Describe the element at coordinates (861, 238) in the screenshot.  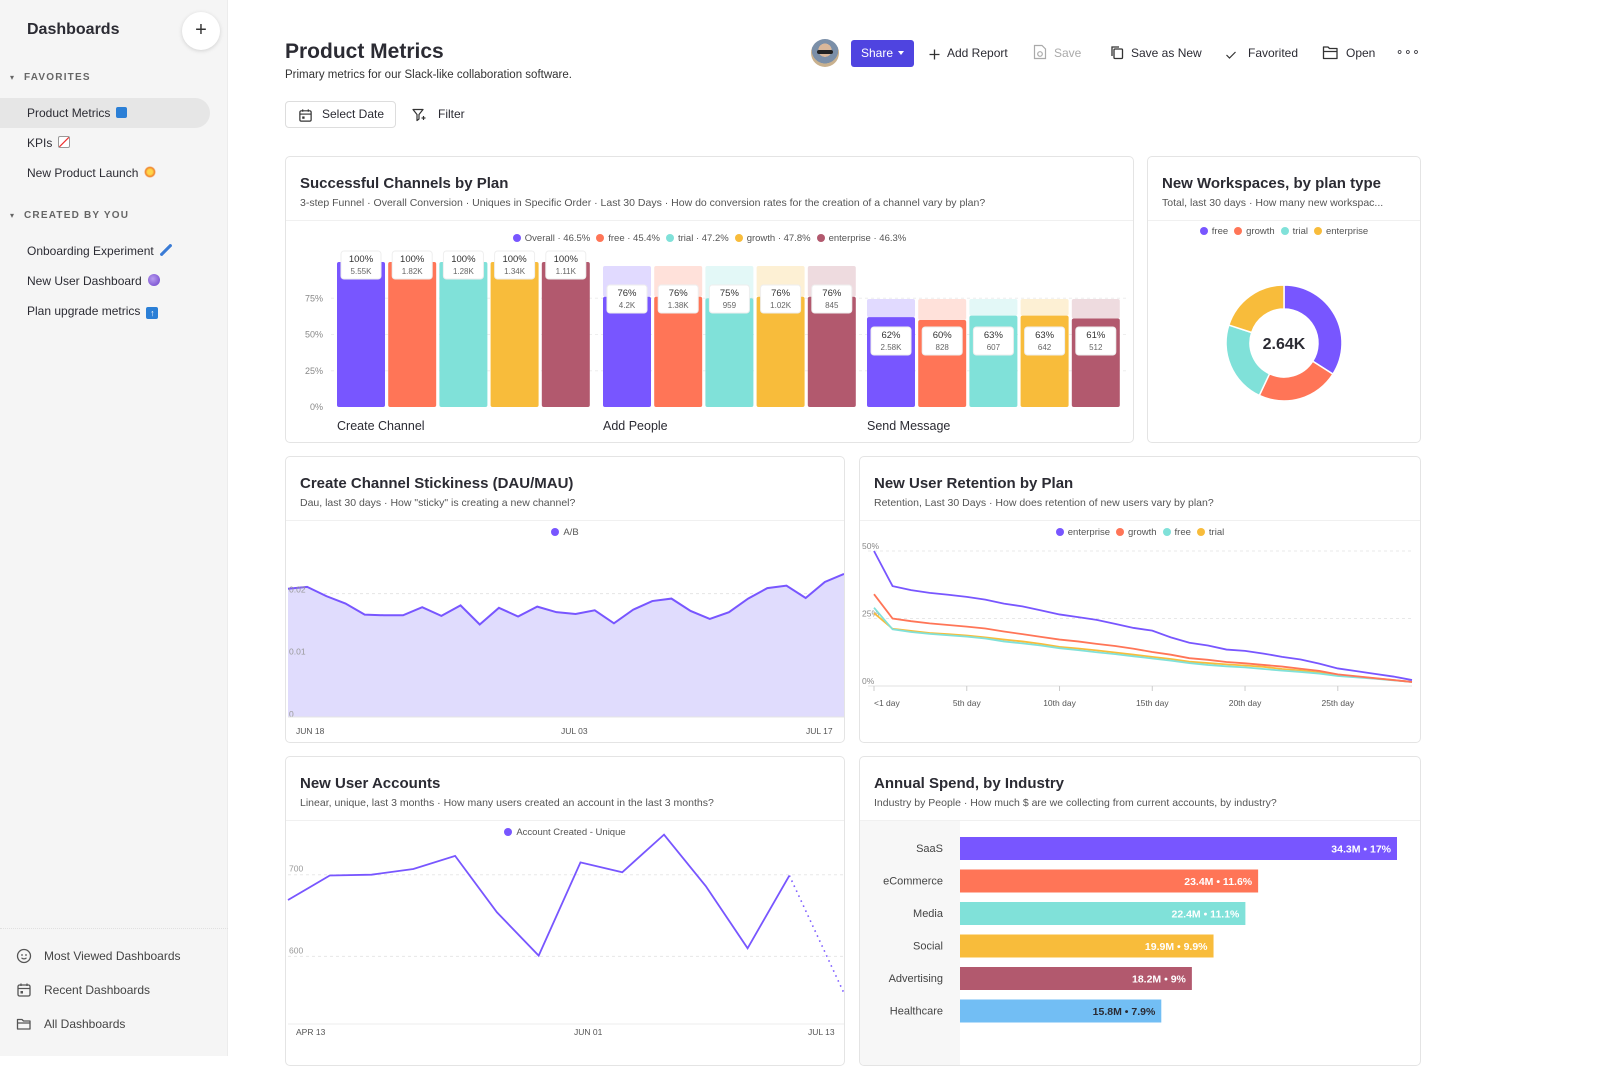
I see `legend-item: enterprise · 46.3%` at that location.